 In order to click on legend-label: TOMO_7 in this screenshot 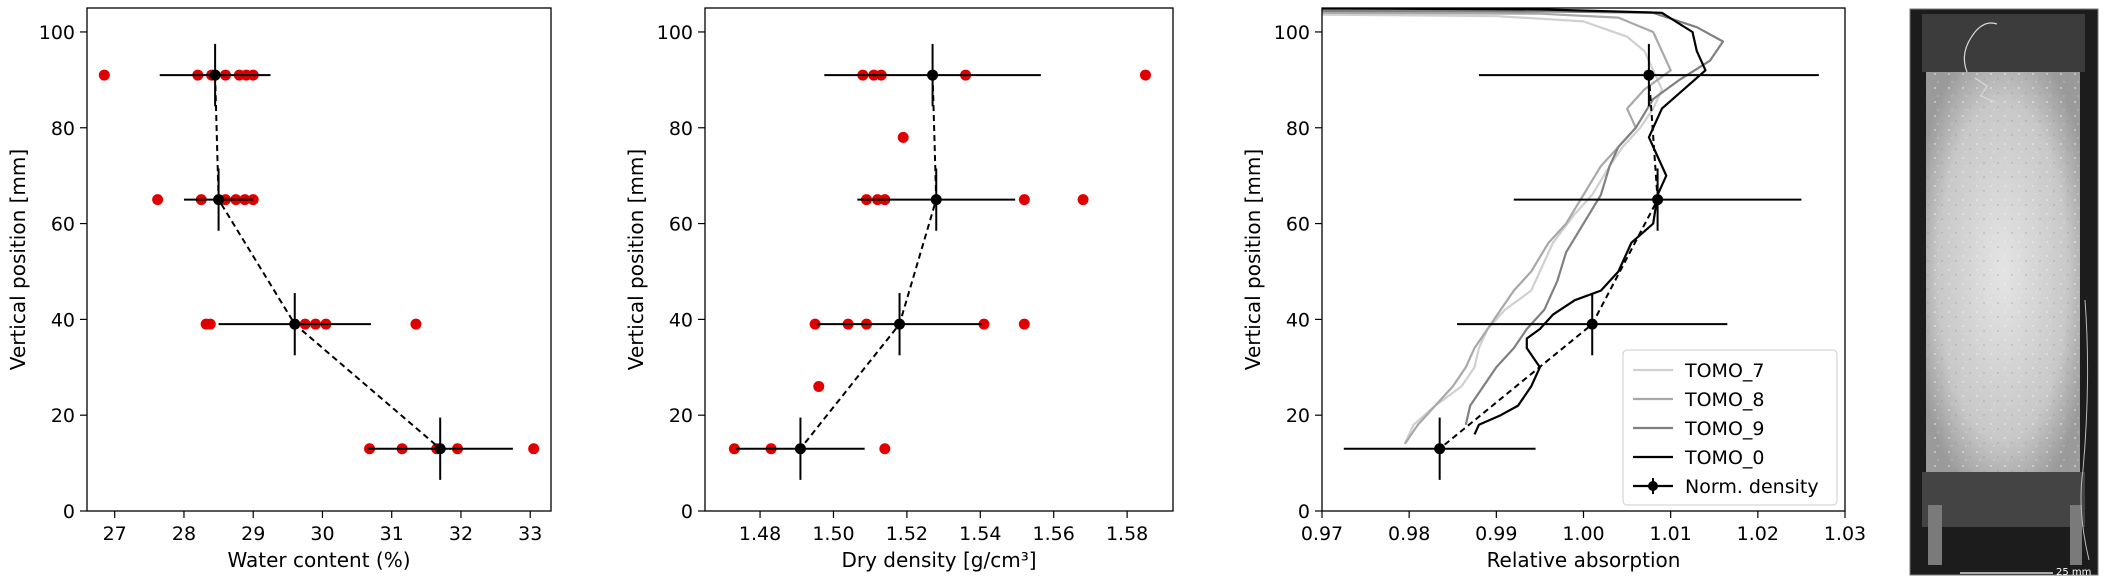, I will do `click(1724, 371)`.